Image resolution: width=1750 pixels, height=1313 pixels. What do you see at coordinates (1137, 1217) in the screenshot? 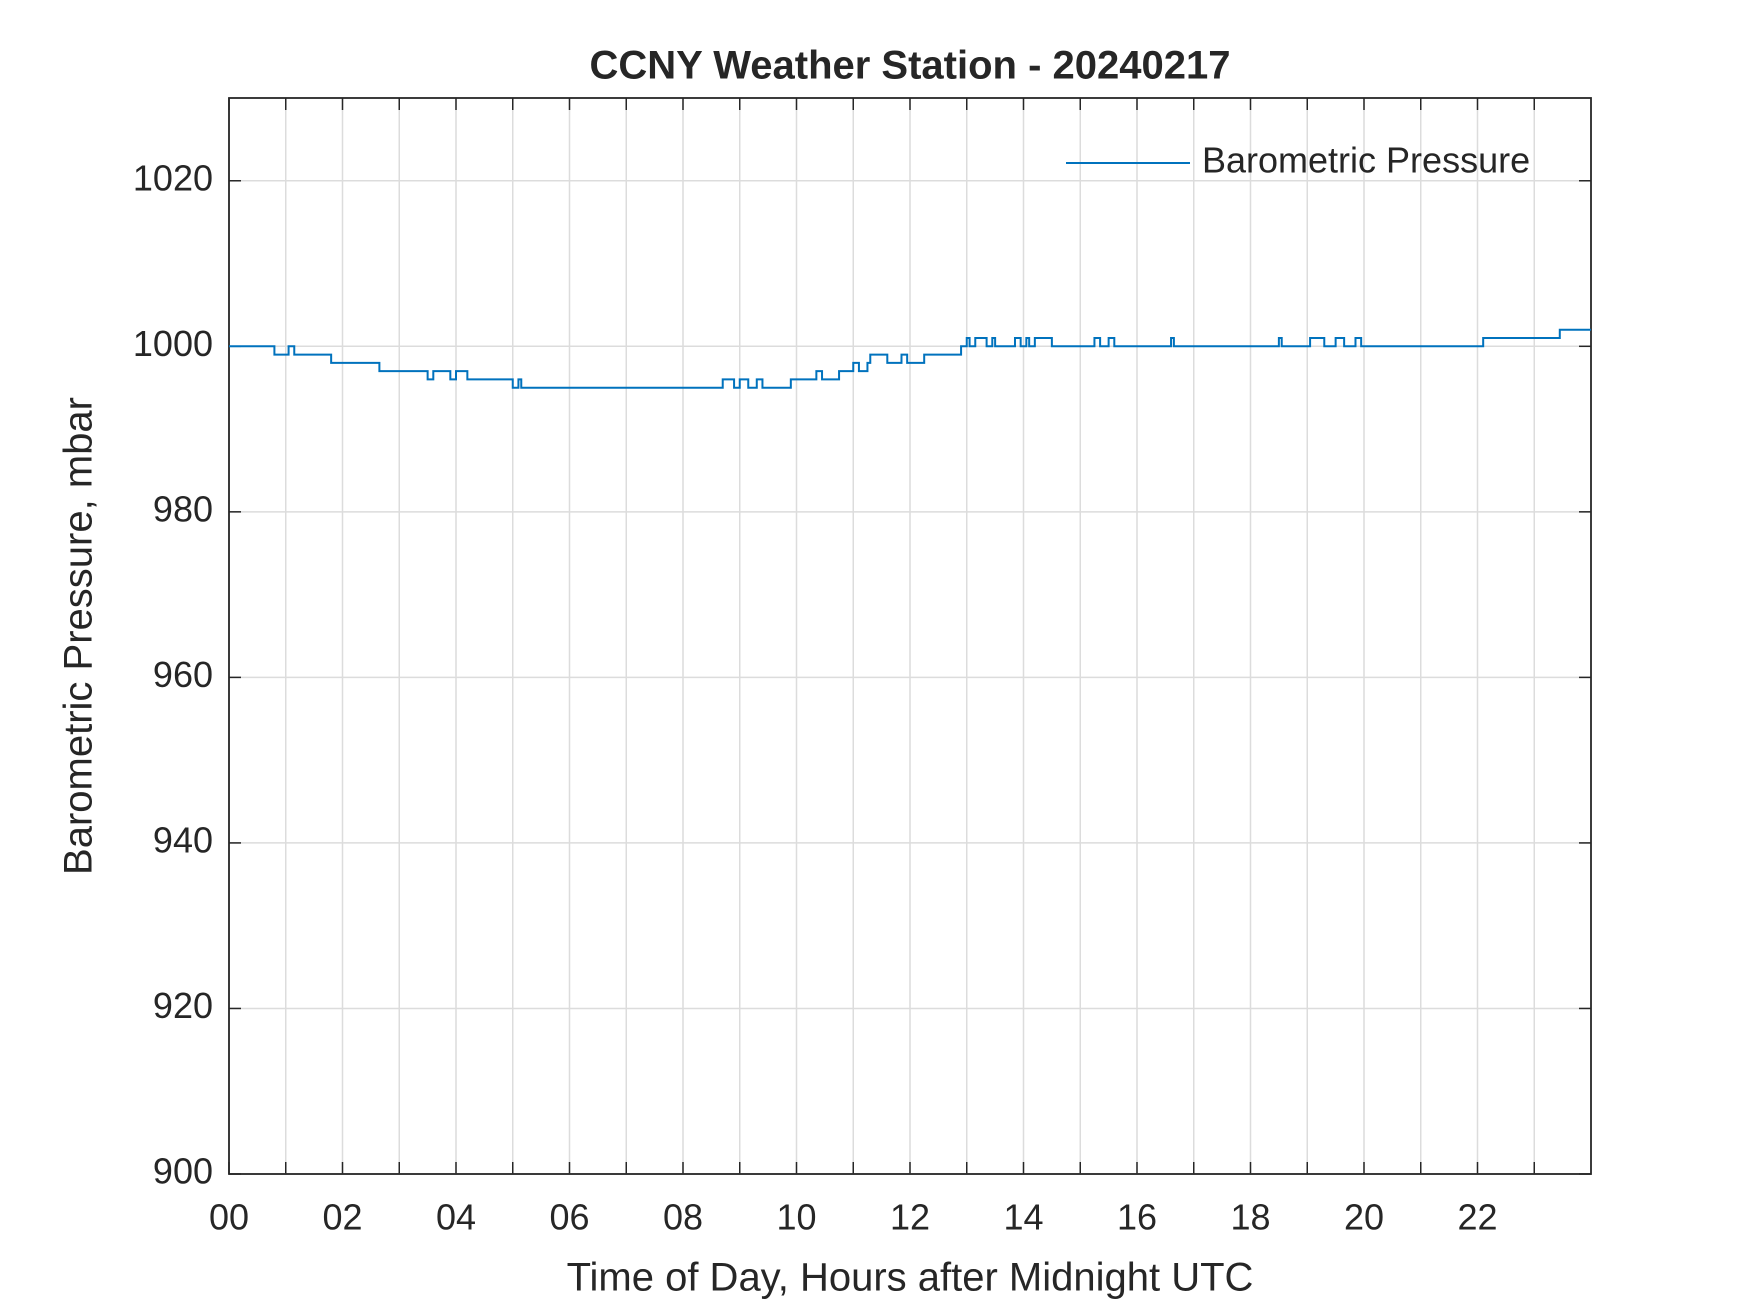
I see `x-tick-label: 16` at bounding box center [1137, 1217].